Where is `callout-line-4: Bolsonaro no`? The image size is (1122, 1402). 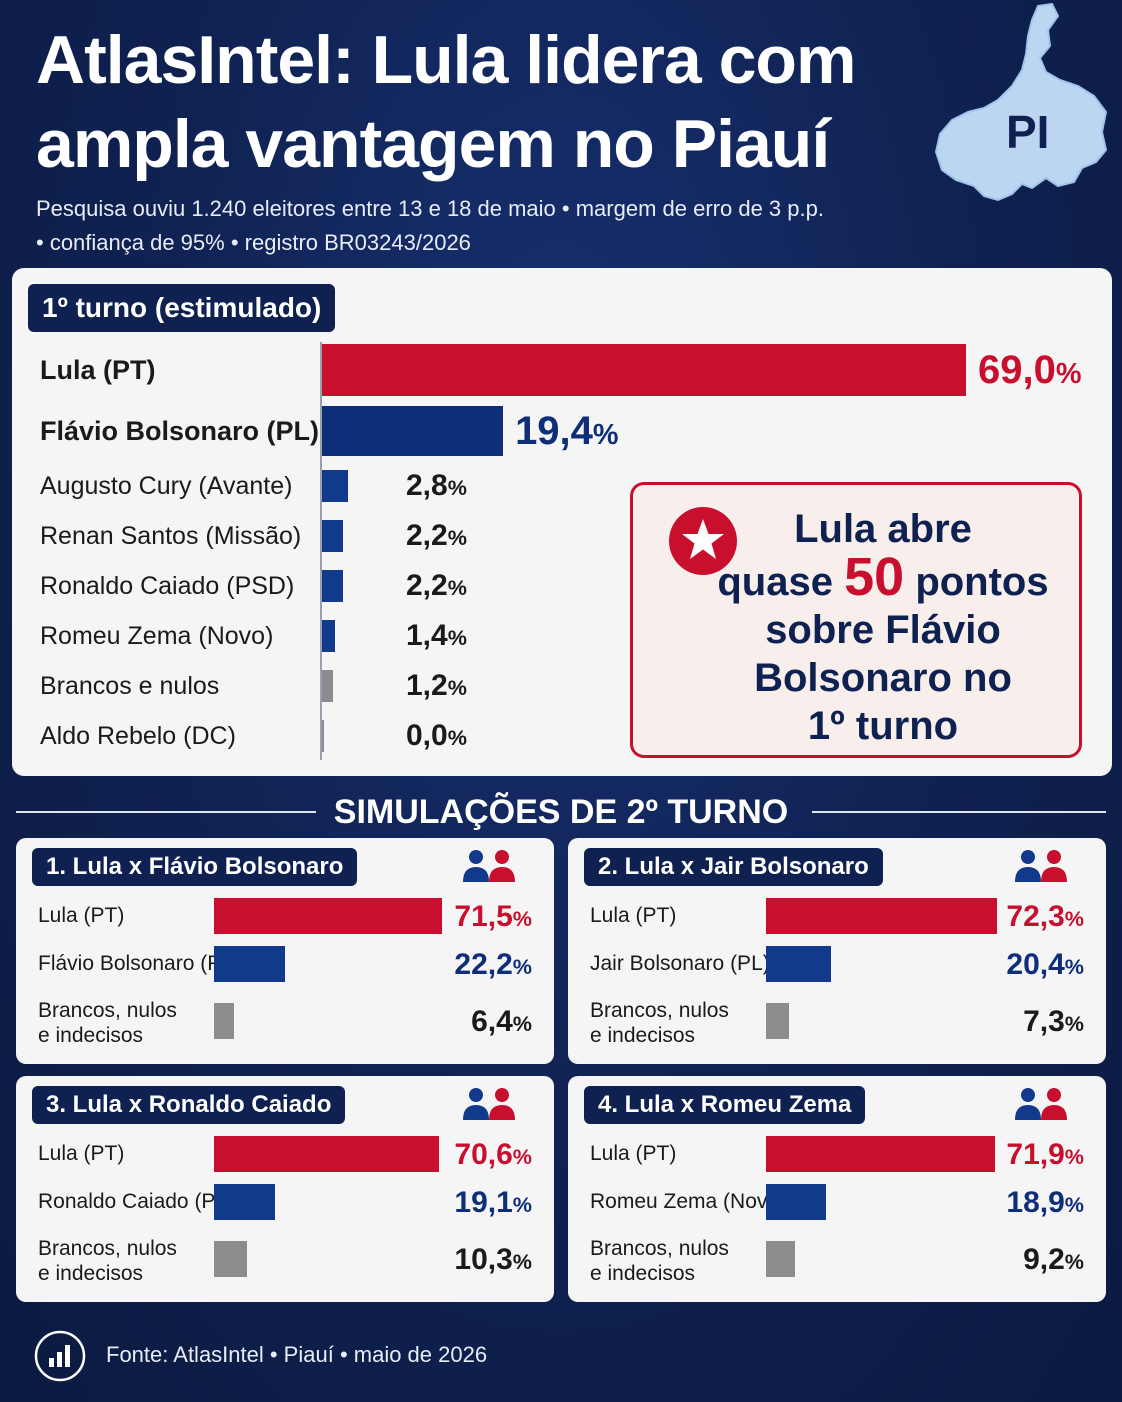
callout-line-4: Bolsonaro no is located at coordinates (883, 678).